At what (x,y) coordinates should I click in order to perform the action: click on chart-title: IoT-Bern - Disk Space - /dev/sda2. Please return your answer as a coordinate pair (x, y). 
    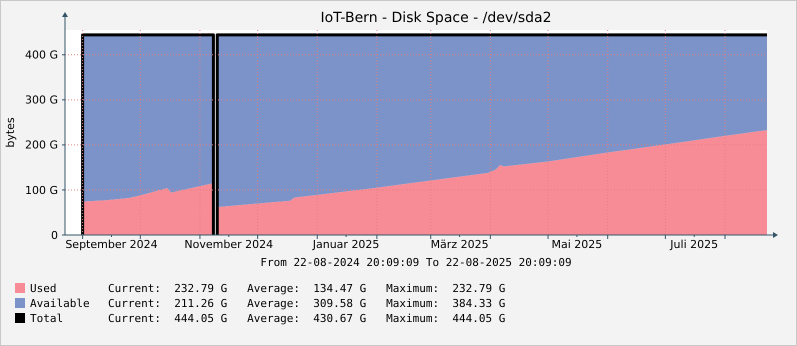
    Looking at the image, I should click on (436, 18).